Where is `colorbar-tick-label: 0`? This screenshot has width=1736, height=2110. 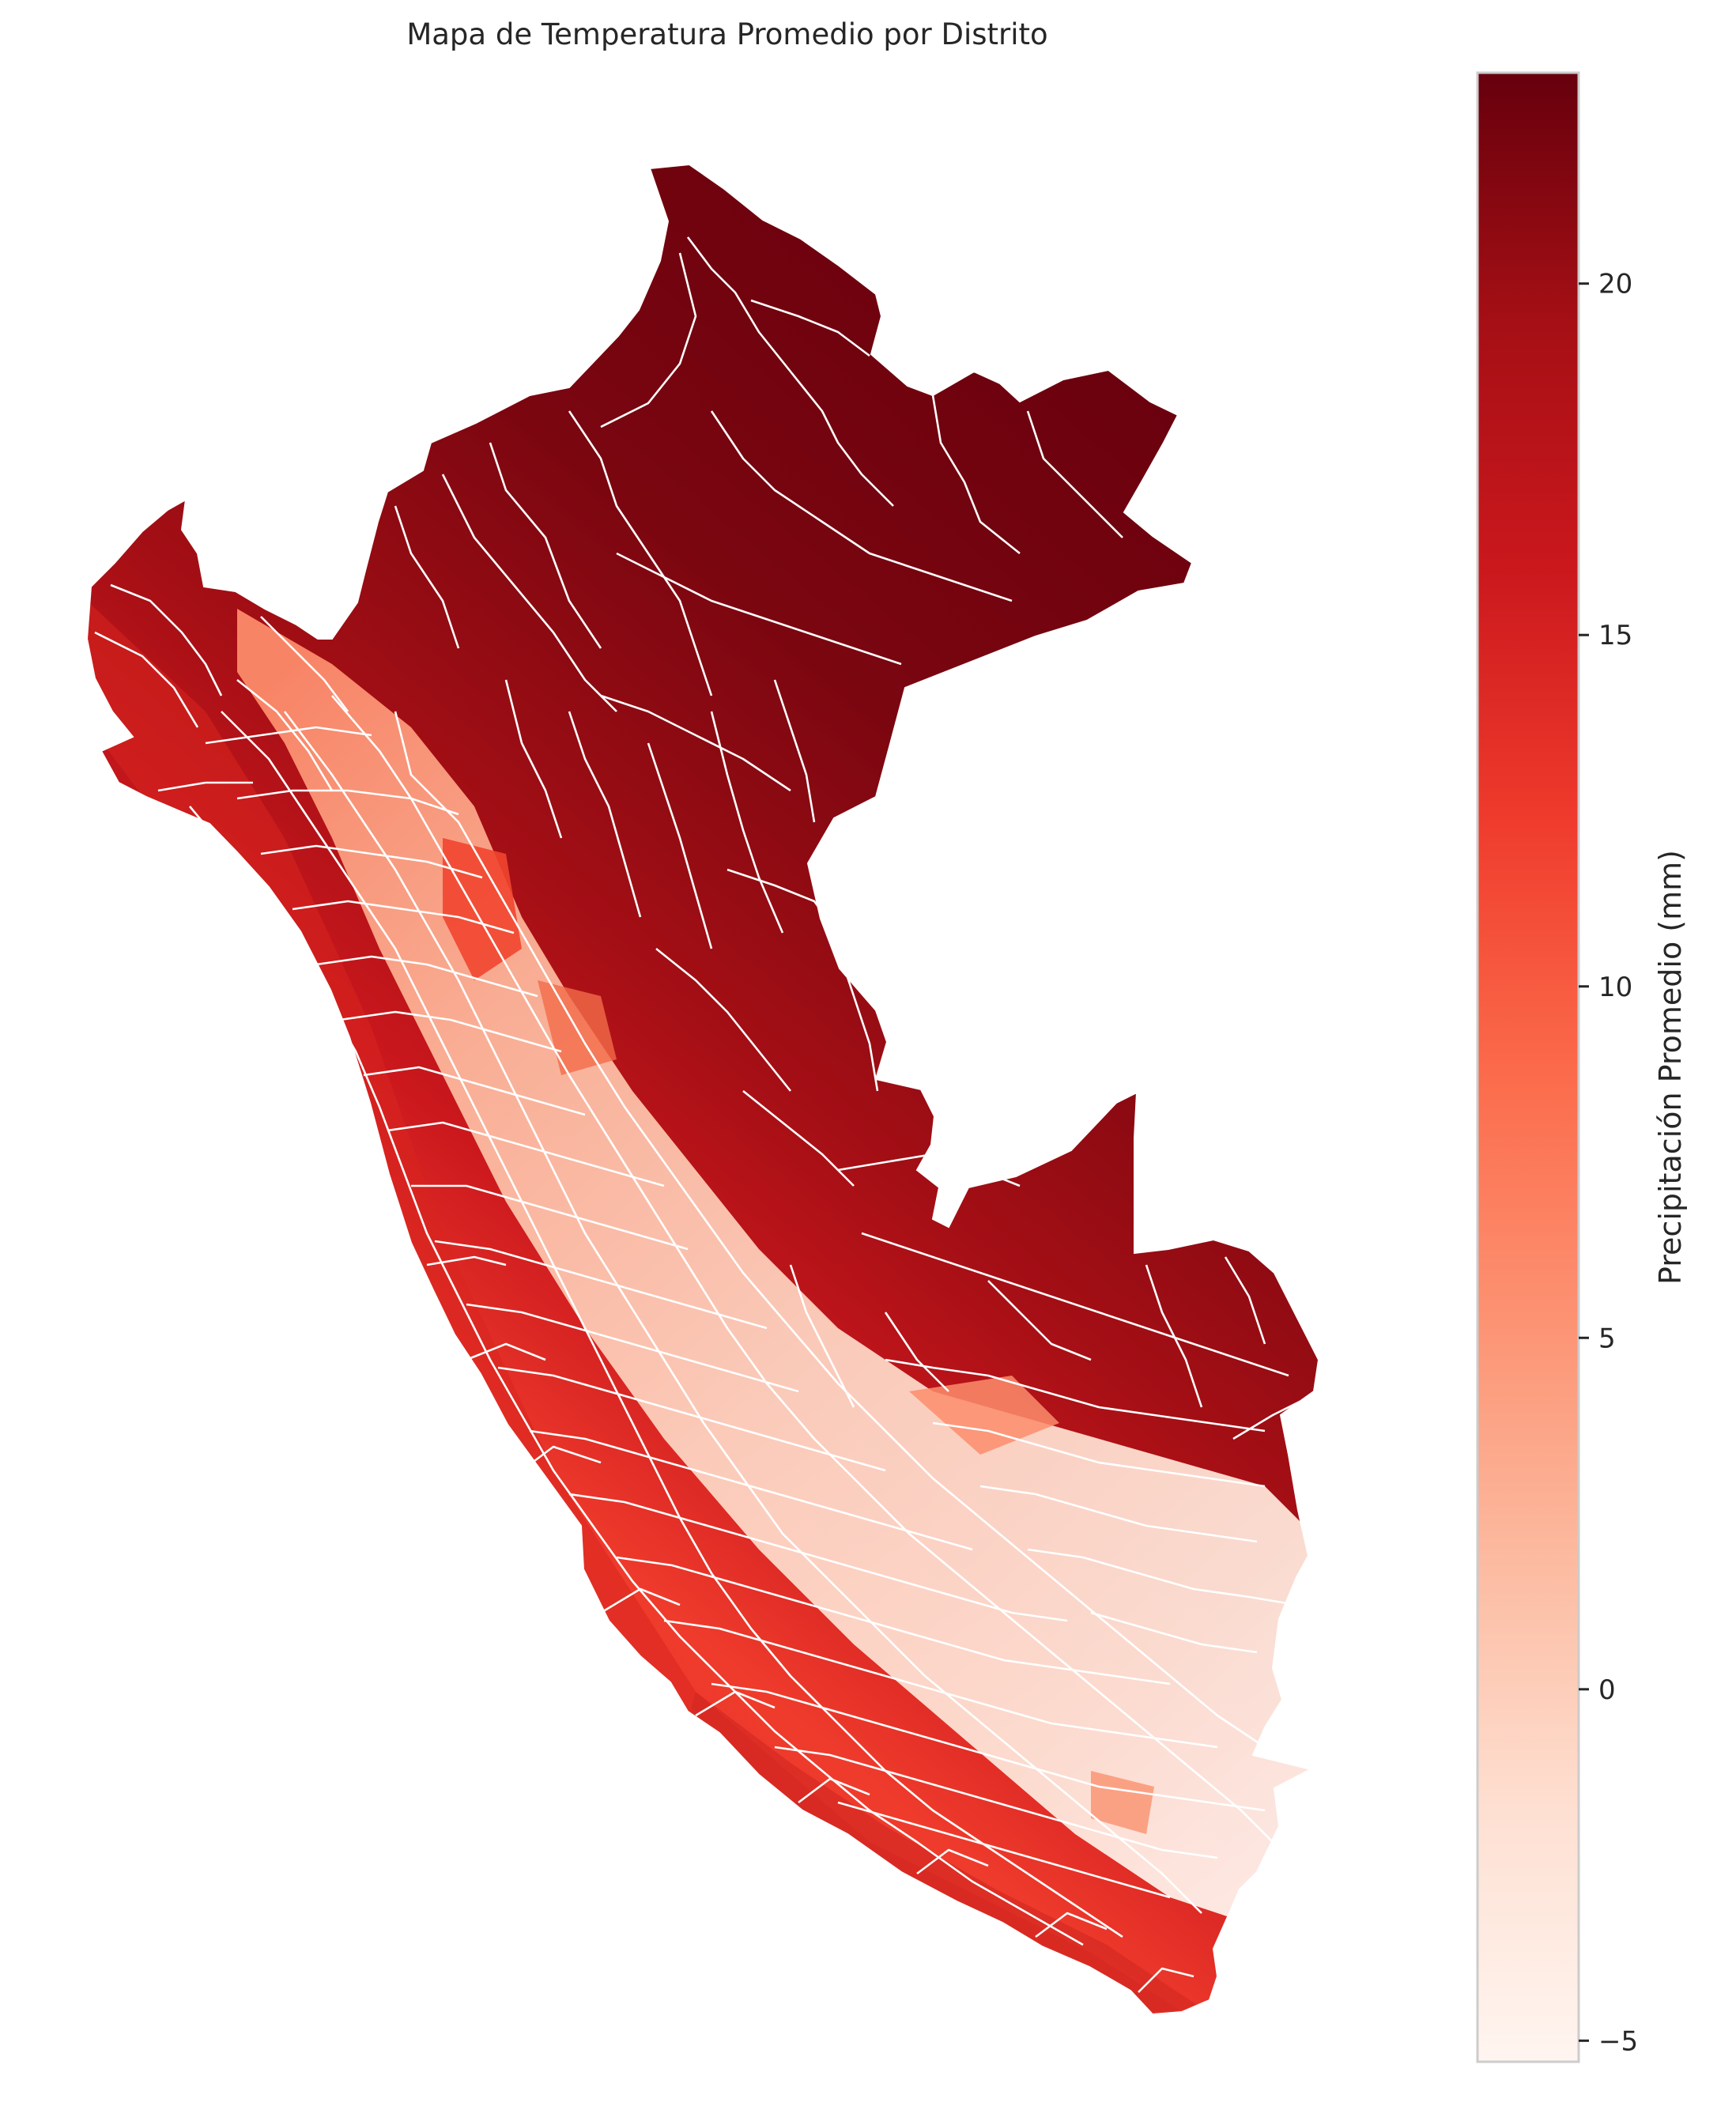 colorbar-tick-label: 0 is located at coordinates (1607, 1690).